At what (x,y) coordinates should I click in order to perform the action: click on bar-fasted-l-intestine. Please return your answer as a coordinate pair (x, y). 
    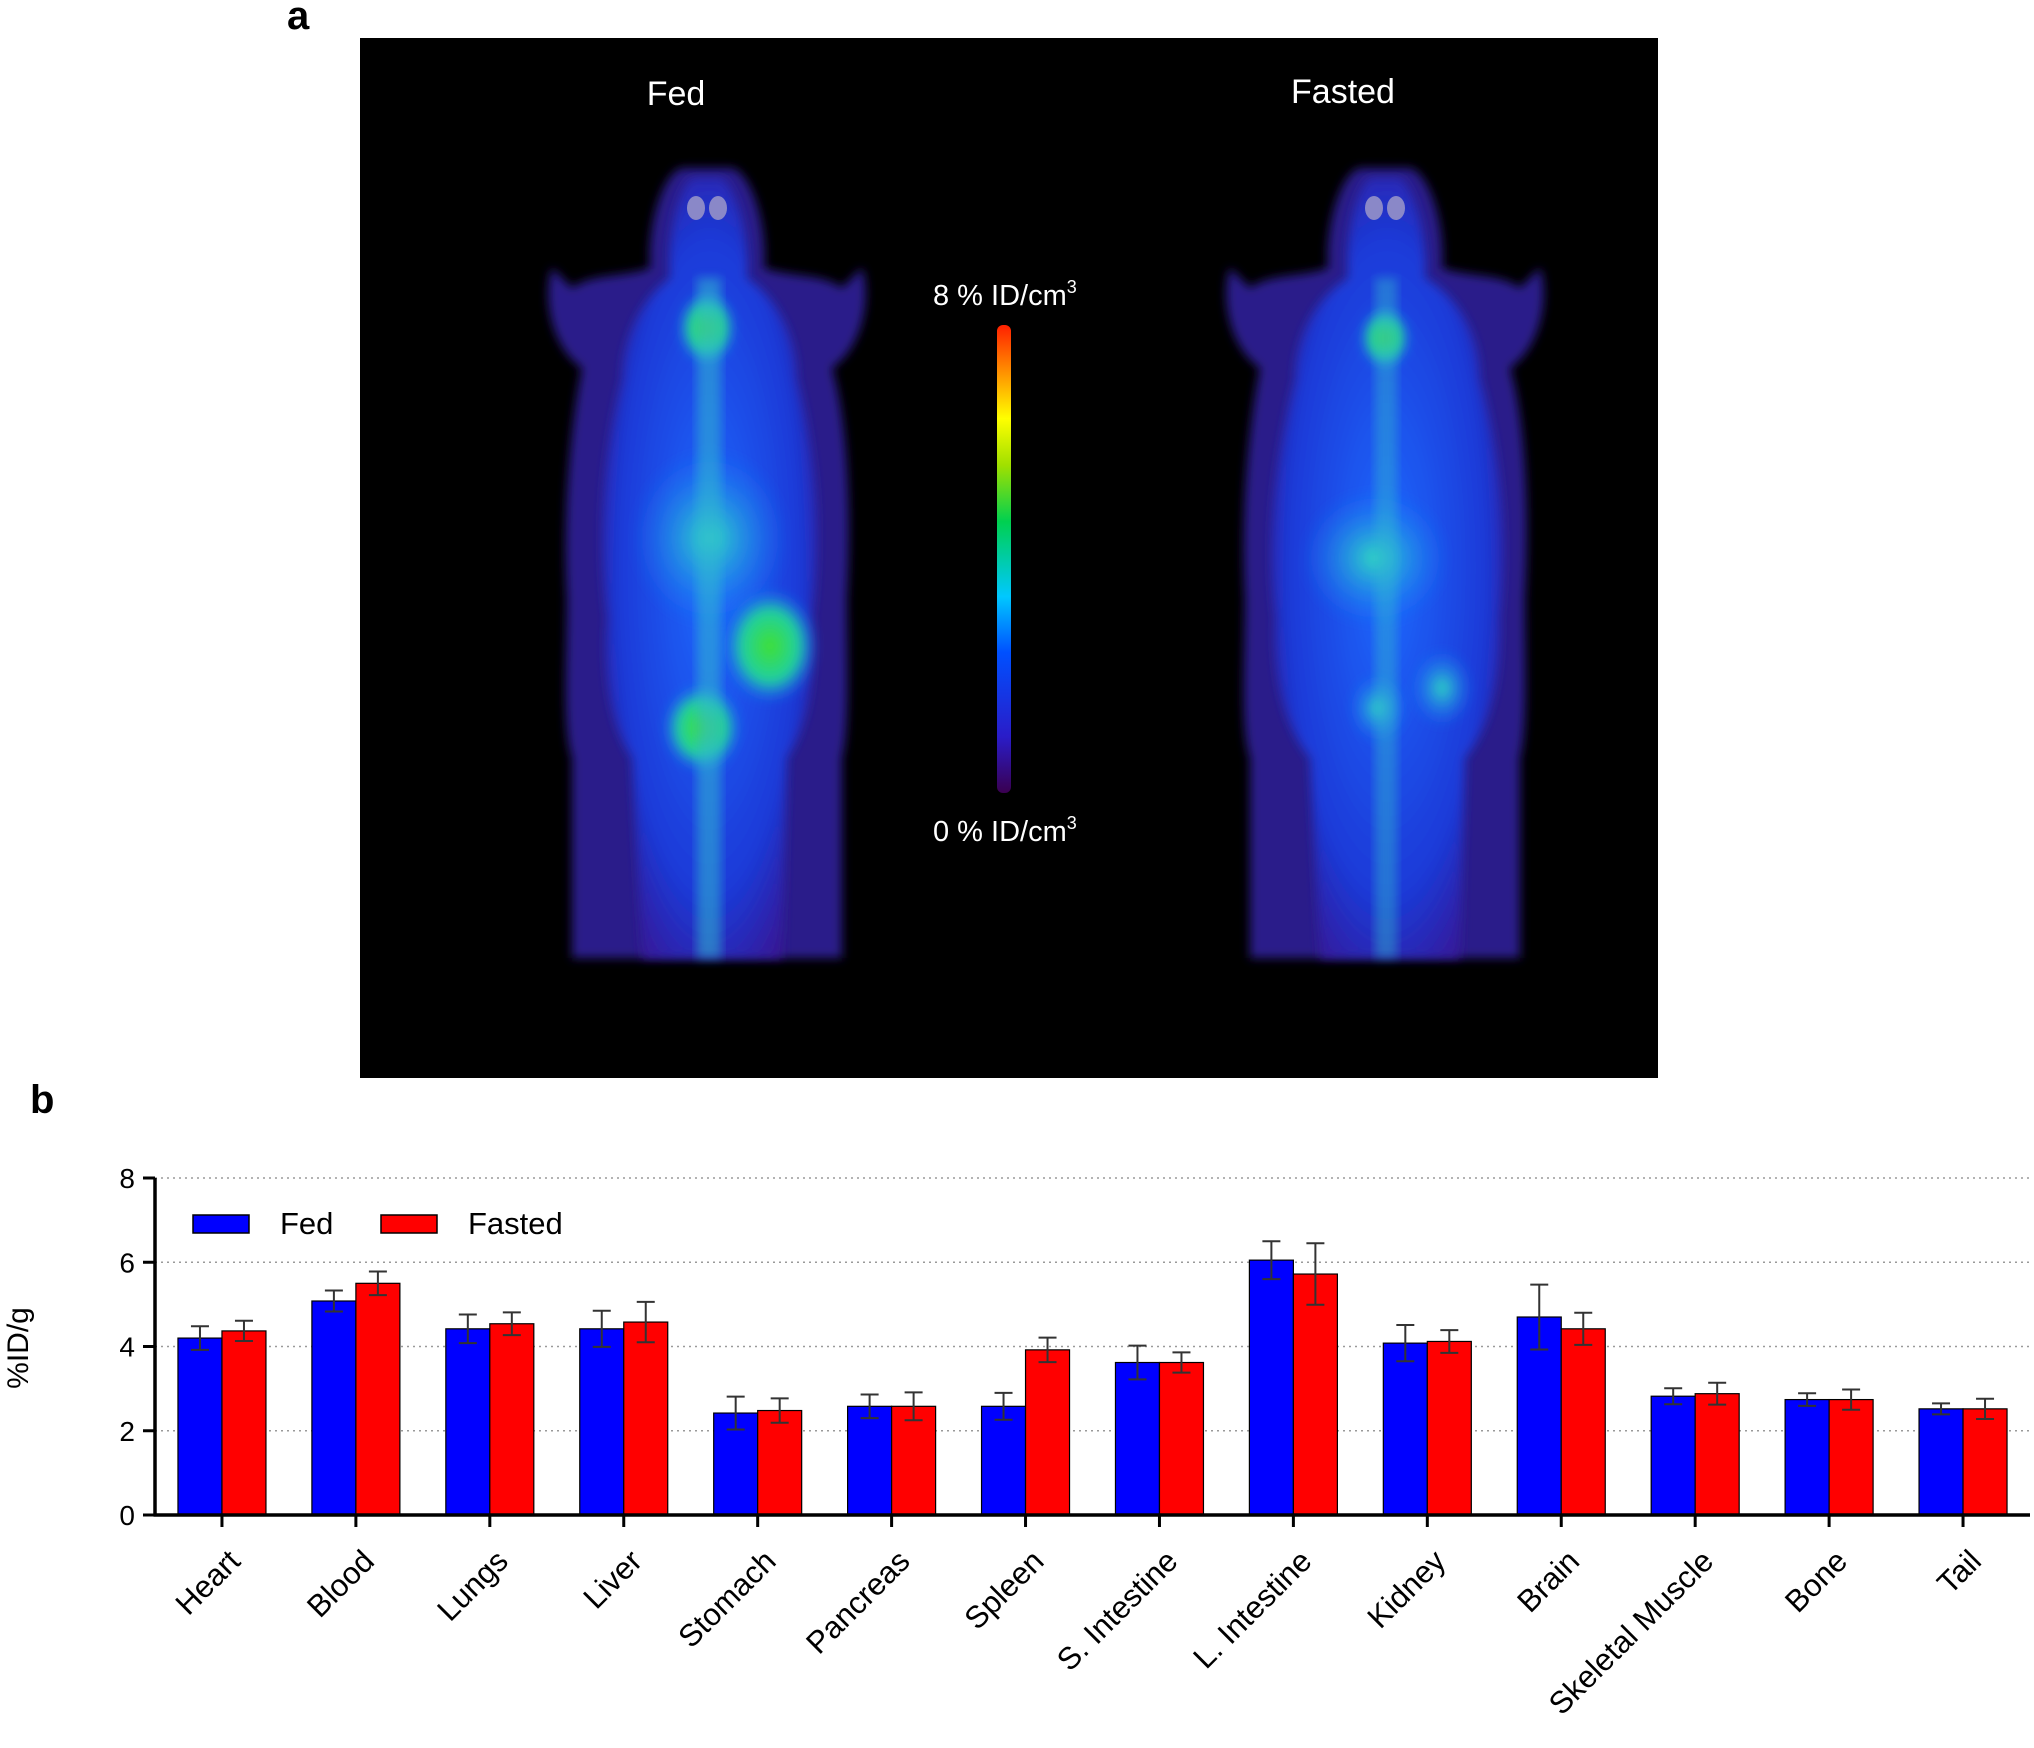
    Looking at the image, I should click on (1315, 1394).